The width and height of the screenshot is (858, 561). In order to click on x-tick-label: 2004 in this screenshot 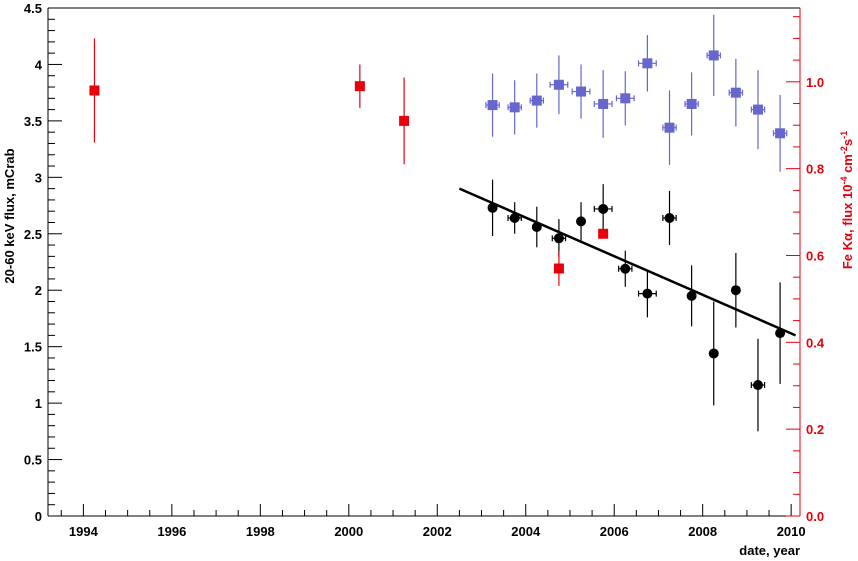, I will do `click(526, 531)`.